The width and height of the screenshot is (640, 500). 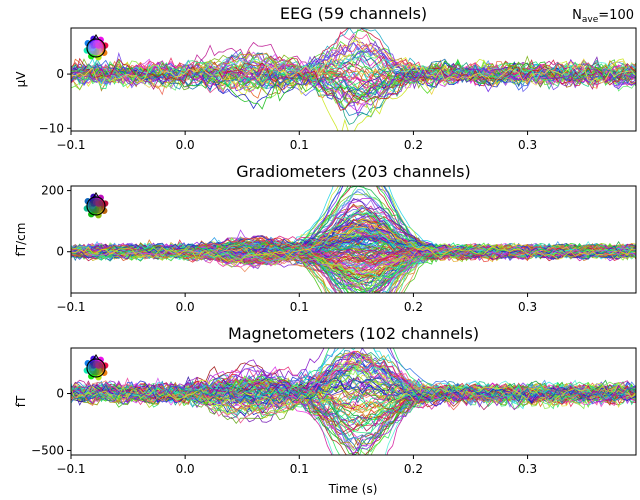 What do you see at coordinates (185, 469) in the screenshot?
I see `panel-2-x-tick-label: 0.0` at bounding box center [185, 469].